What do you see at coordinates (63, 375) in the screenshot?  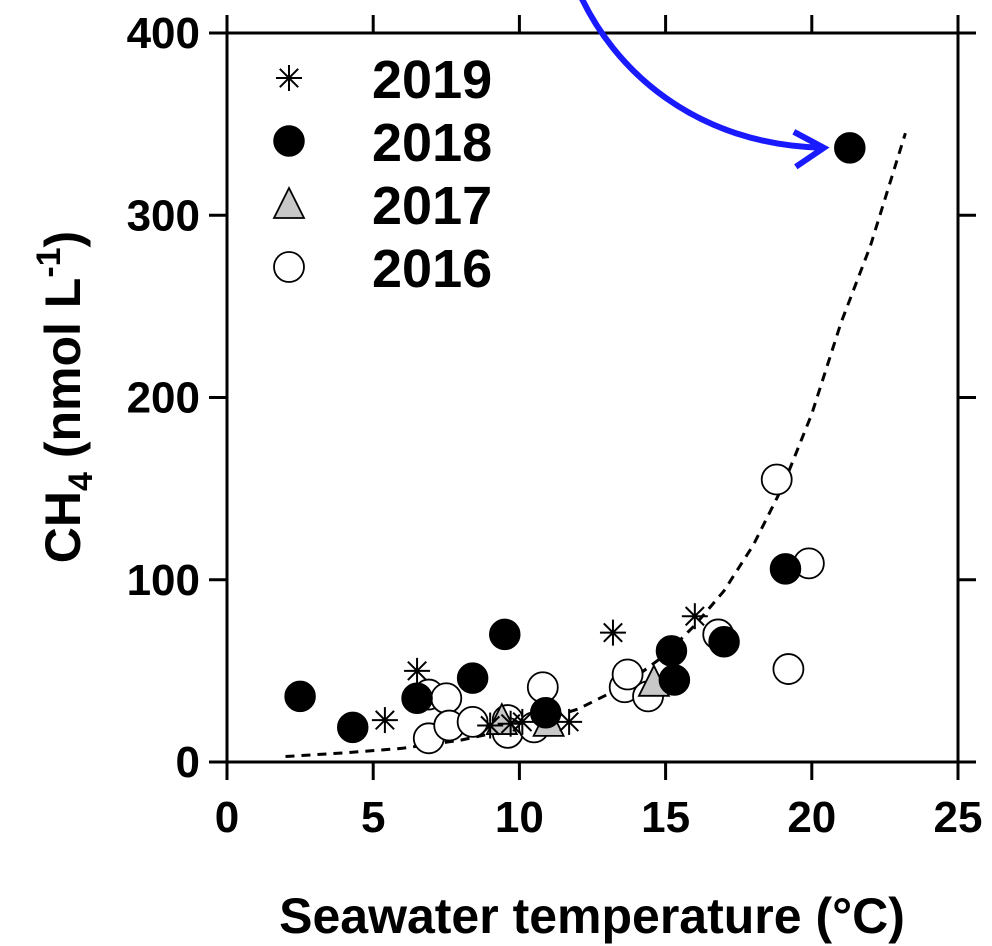 I see `y-axis-title-unit: (nmol L` at bounding box center [63, 375].